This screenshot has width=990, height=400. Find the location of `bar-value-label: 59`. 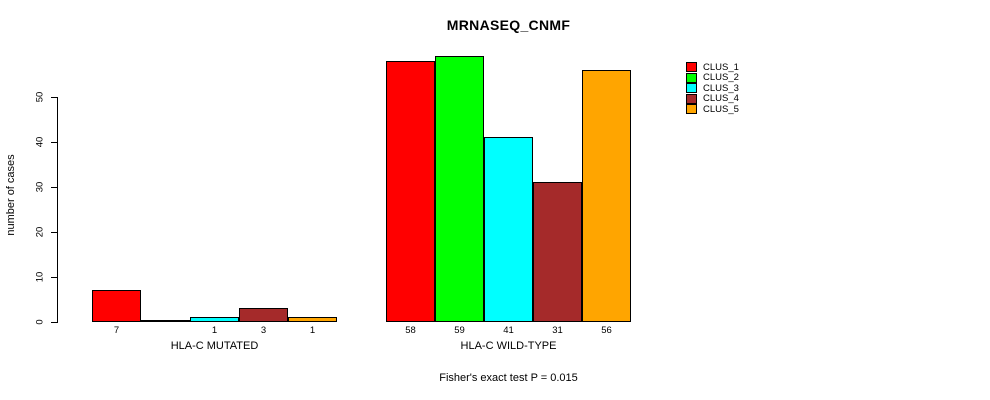

bar-value-label: 59 is located at coordinates (459, 330).